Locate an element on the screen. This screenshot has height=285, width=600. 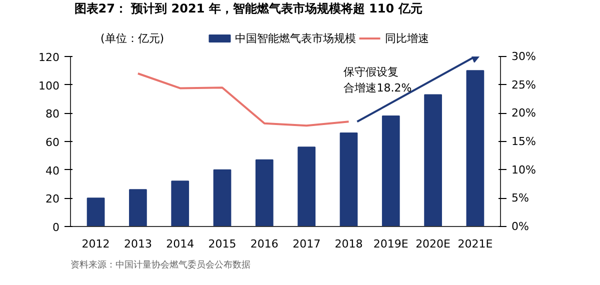
y-tick-label: 60 is located at coordinates (53, 142).